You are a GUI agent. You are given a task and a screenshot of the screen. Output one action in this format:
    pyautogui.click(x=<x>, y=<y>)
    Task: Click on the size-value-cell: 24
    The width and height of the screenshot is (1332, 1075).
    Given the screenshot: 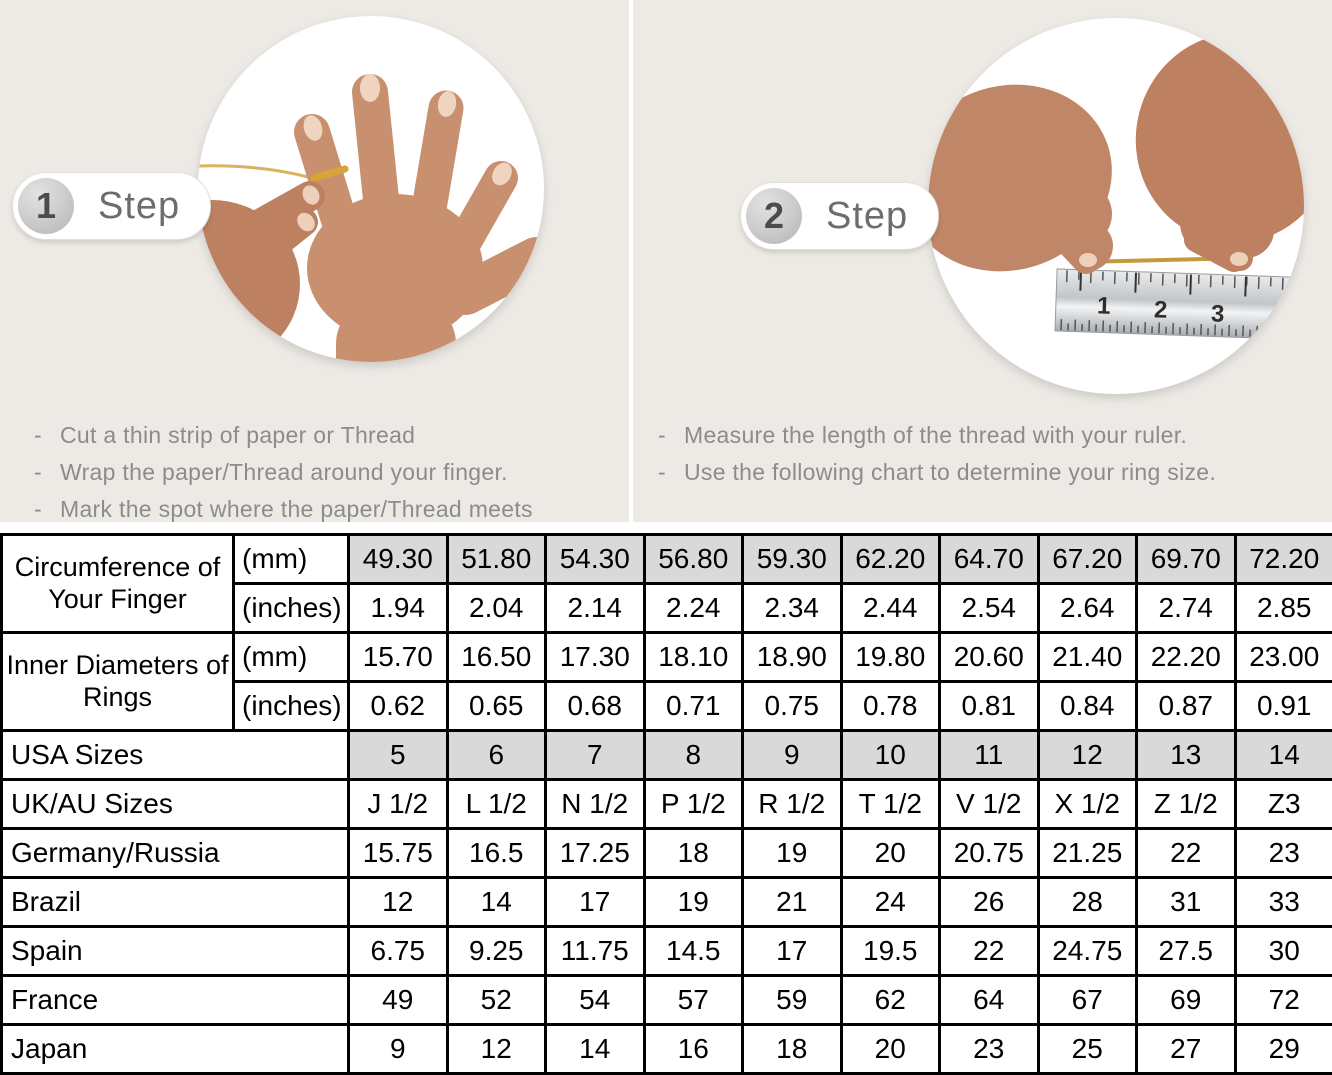 What is the action you would take?
    pyautogui.click(x=890, y=902)
    